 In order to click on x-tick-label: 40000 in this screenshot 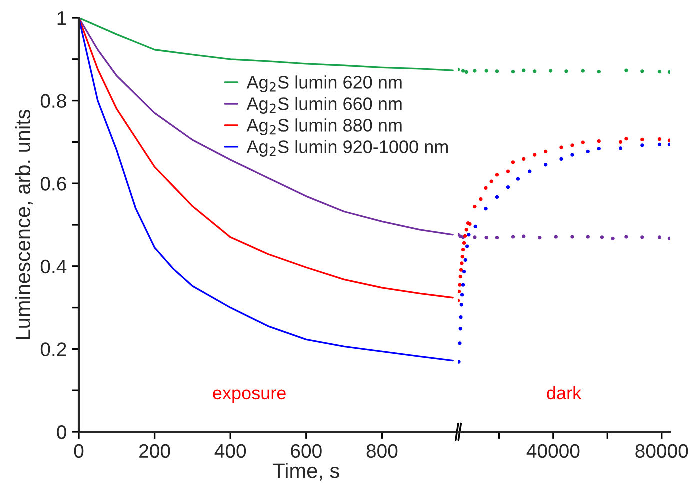, I will do `click(553, 451)`.